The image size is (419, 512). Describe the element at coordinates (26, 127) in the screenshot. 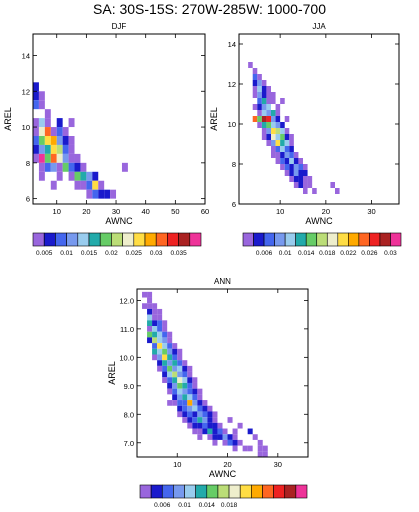

I see `y-tick-label: 10` at that location.